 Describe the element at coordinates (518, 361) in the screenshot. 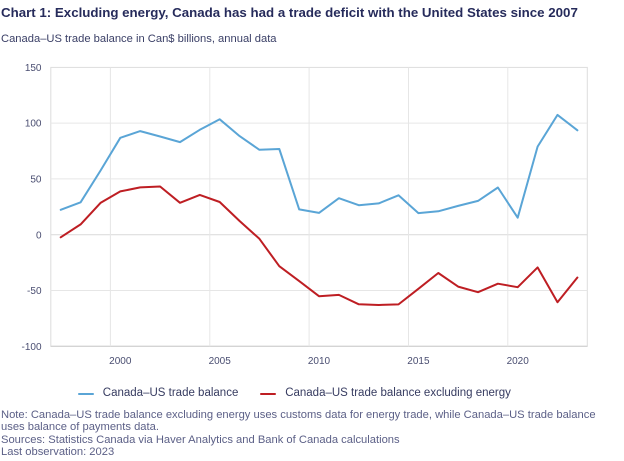

I see `svg-text: 2020` at that location.